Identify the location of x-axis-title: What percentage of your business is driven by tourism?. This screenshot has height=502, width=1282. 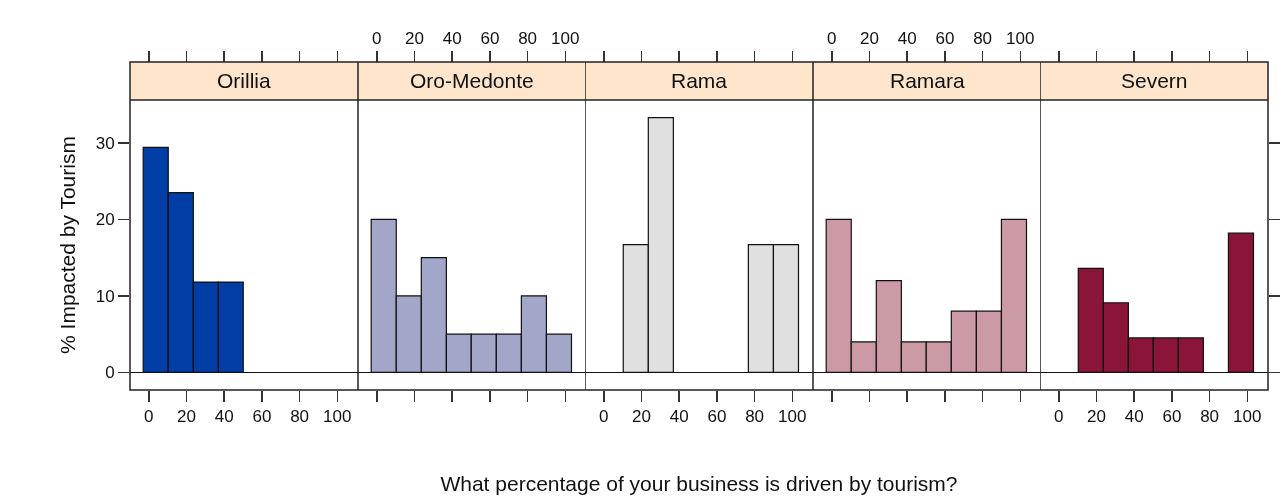
(699, 484).